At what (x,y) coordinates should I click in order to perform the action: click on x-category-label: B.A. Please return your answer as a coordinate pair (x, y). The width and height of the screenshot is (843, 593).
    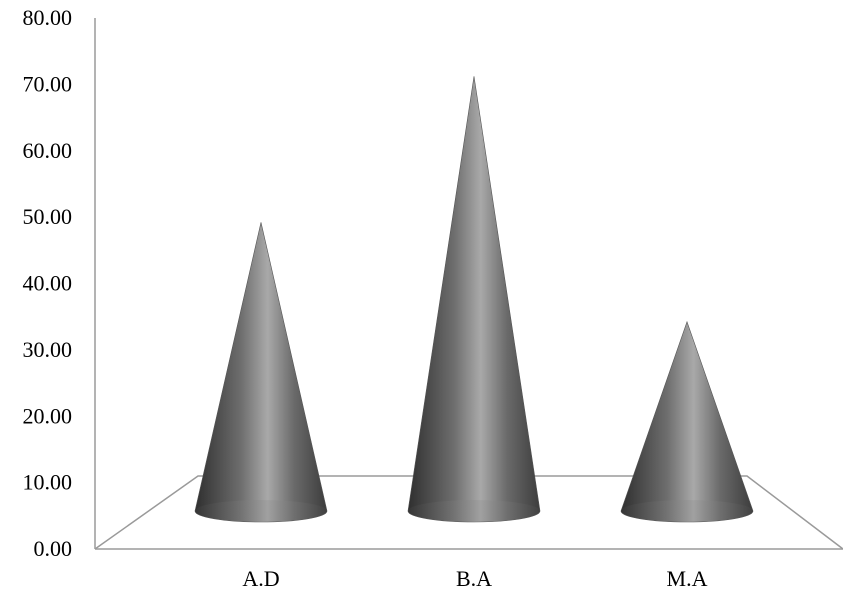
    Looking at the image, I should click on (474, 578).